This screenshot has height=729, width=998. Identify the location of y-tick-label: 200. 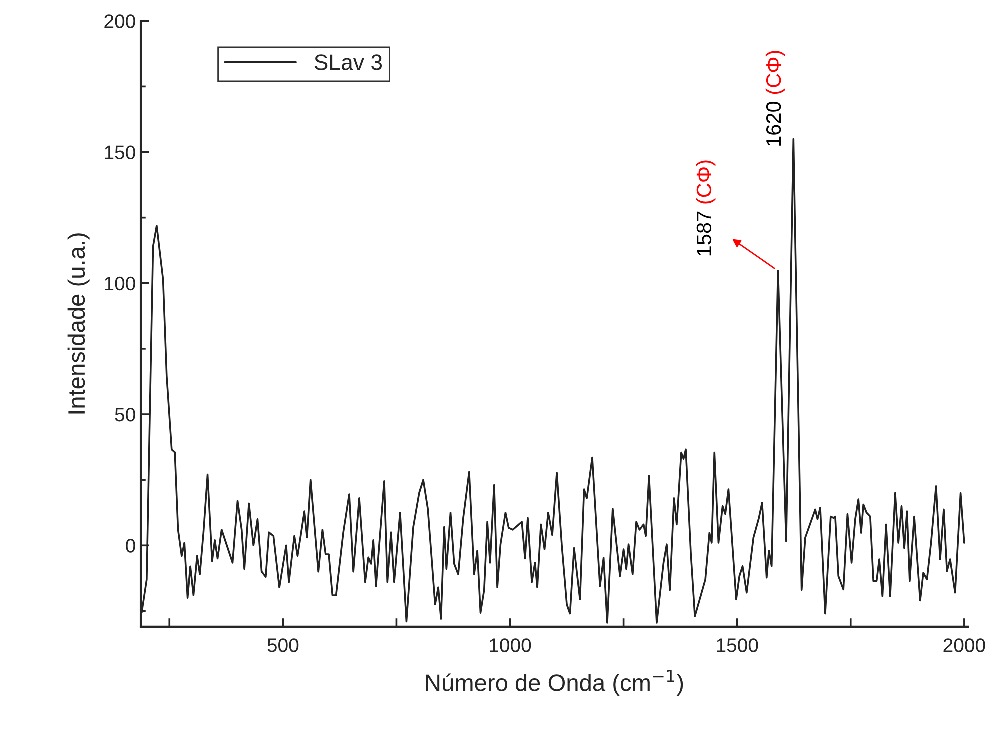
(120, 21).